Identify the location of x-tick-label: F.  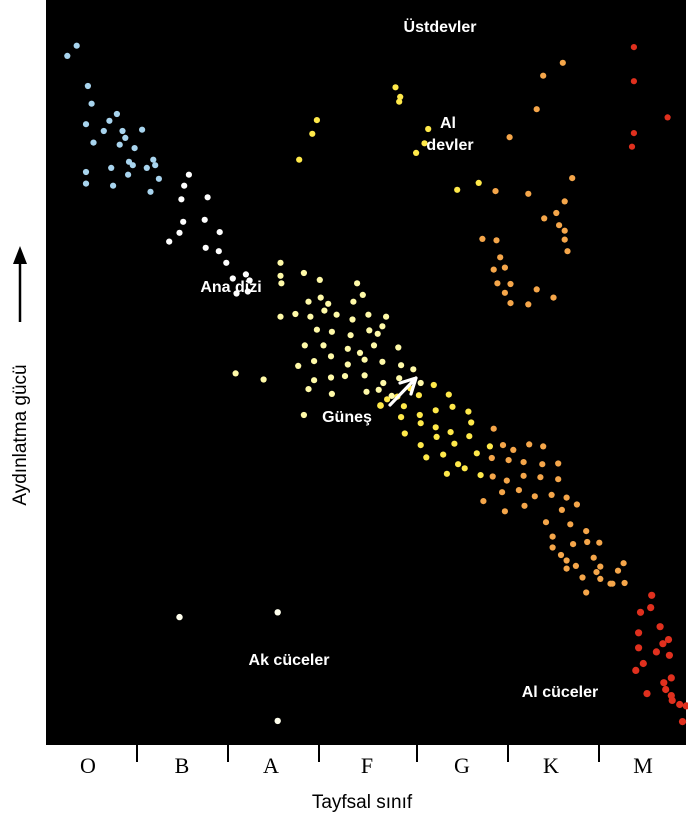
(367, 765).